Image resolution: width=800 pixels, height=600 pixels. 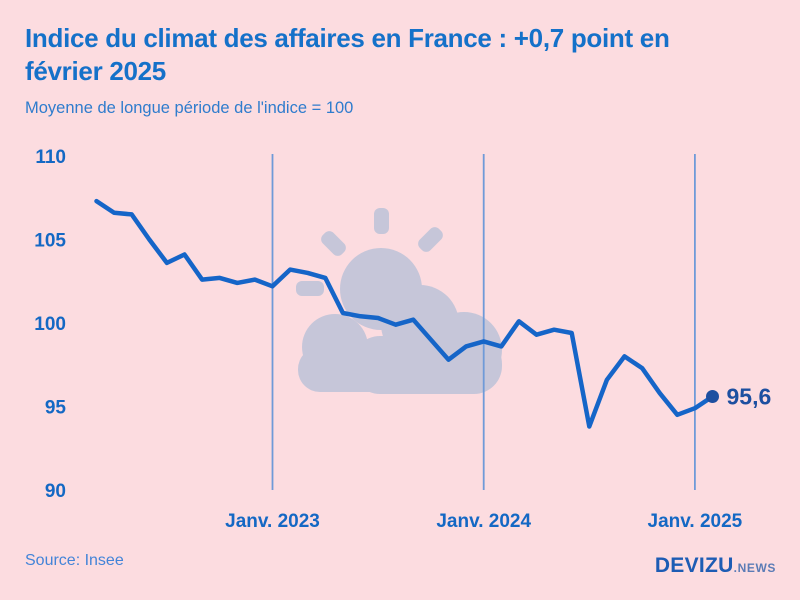 What do you see at coordinates (483, 521) in the screenshot?
I see `x-axis-label: Janv. 2024` at bounding box center [483, 521].